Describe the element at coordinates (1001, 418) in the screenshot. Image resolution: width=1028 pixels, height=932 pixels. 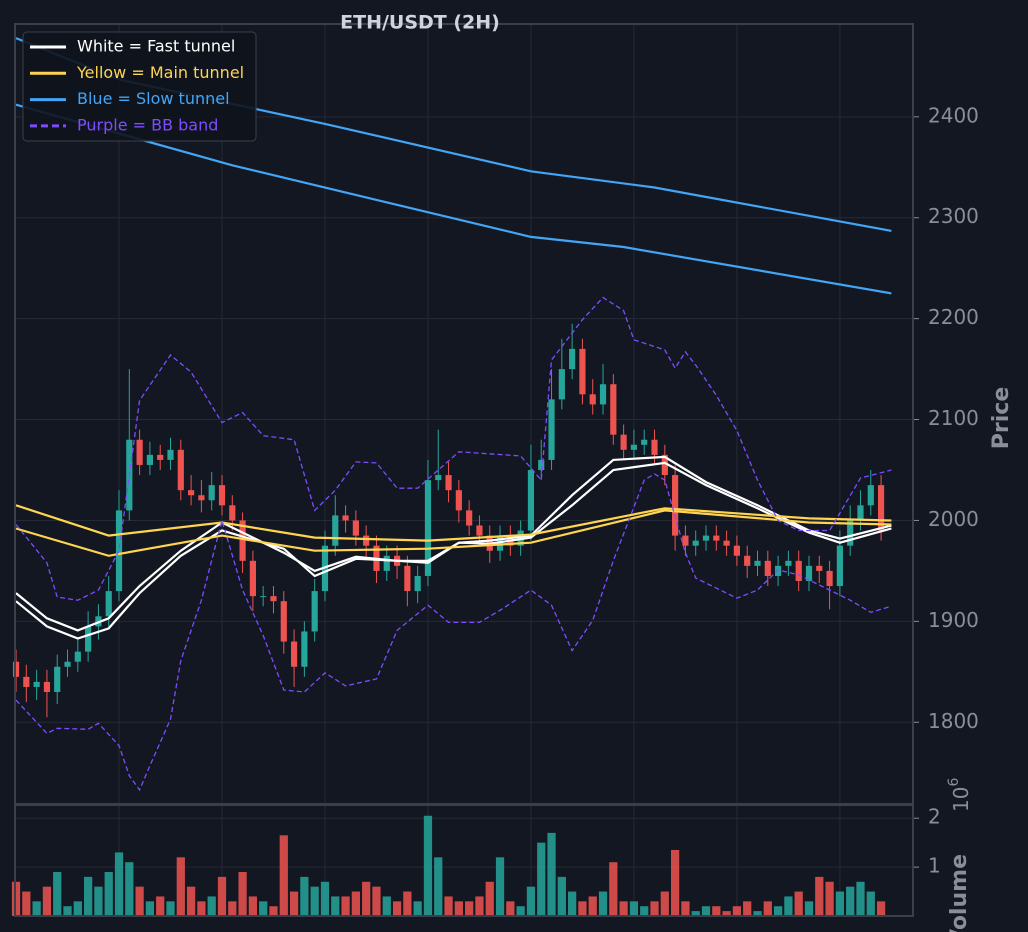
I see `y-axis-label: Price` at that location.